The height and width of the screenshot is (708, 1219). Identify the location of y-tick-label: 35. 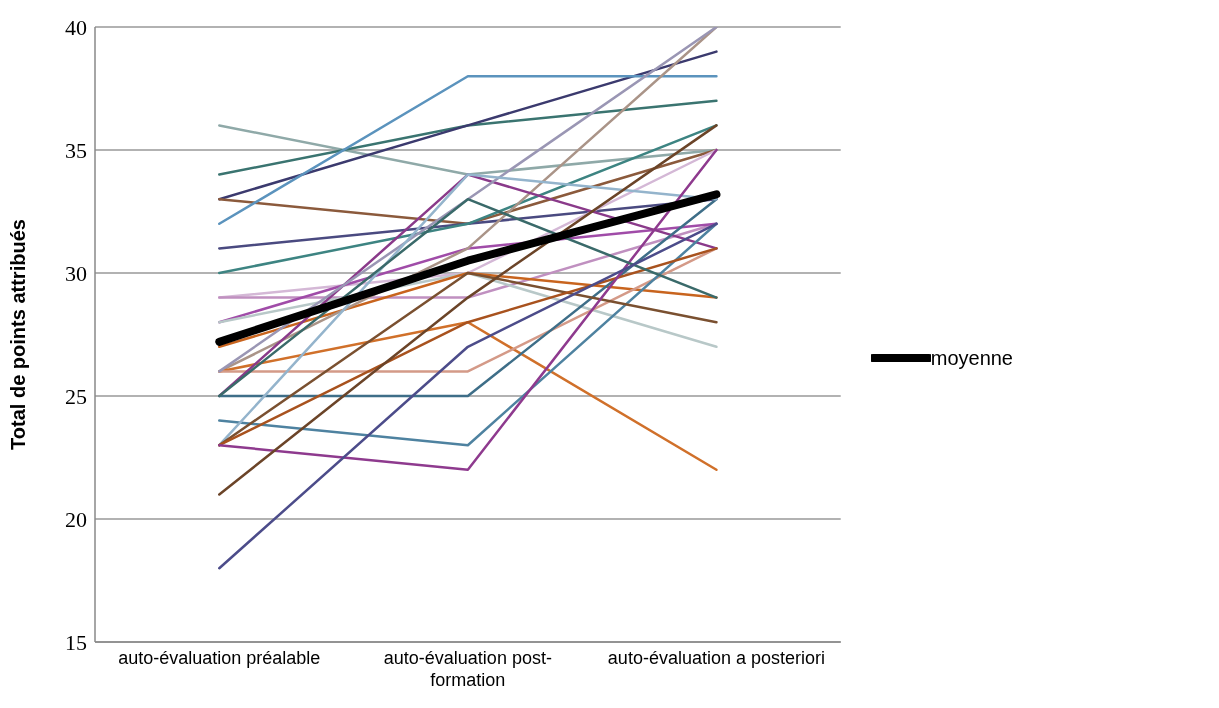
(76, 150).